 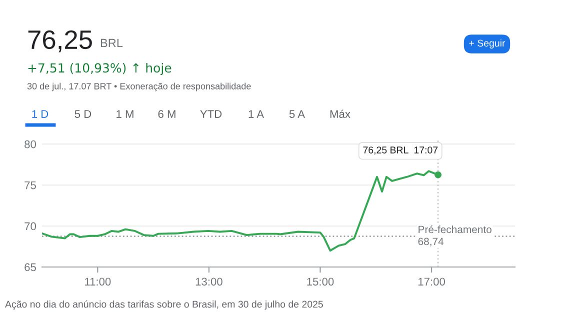 I want to click on text: Máx, so click(x=340, y=114).